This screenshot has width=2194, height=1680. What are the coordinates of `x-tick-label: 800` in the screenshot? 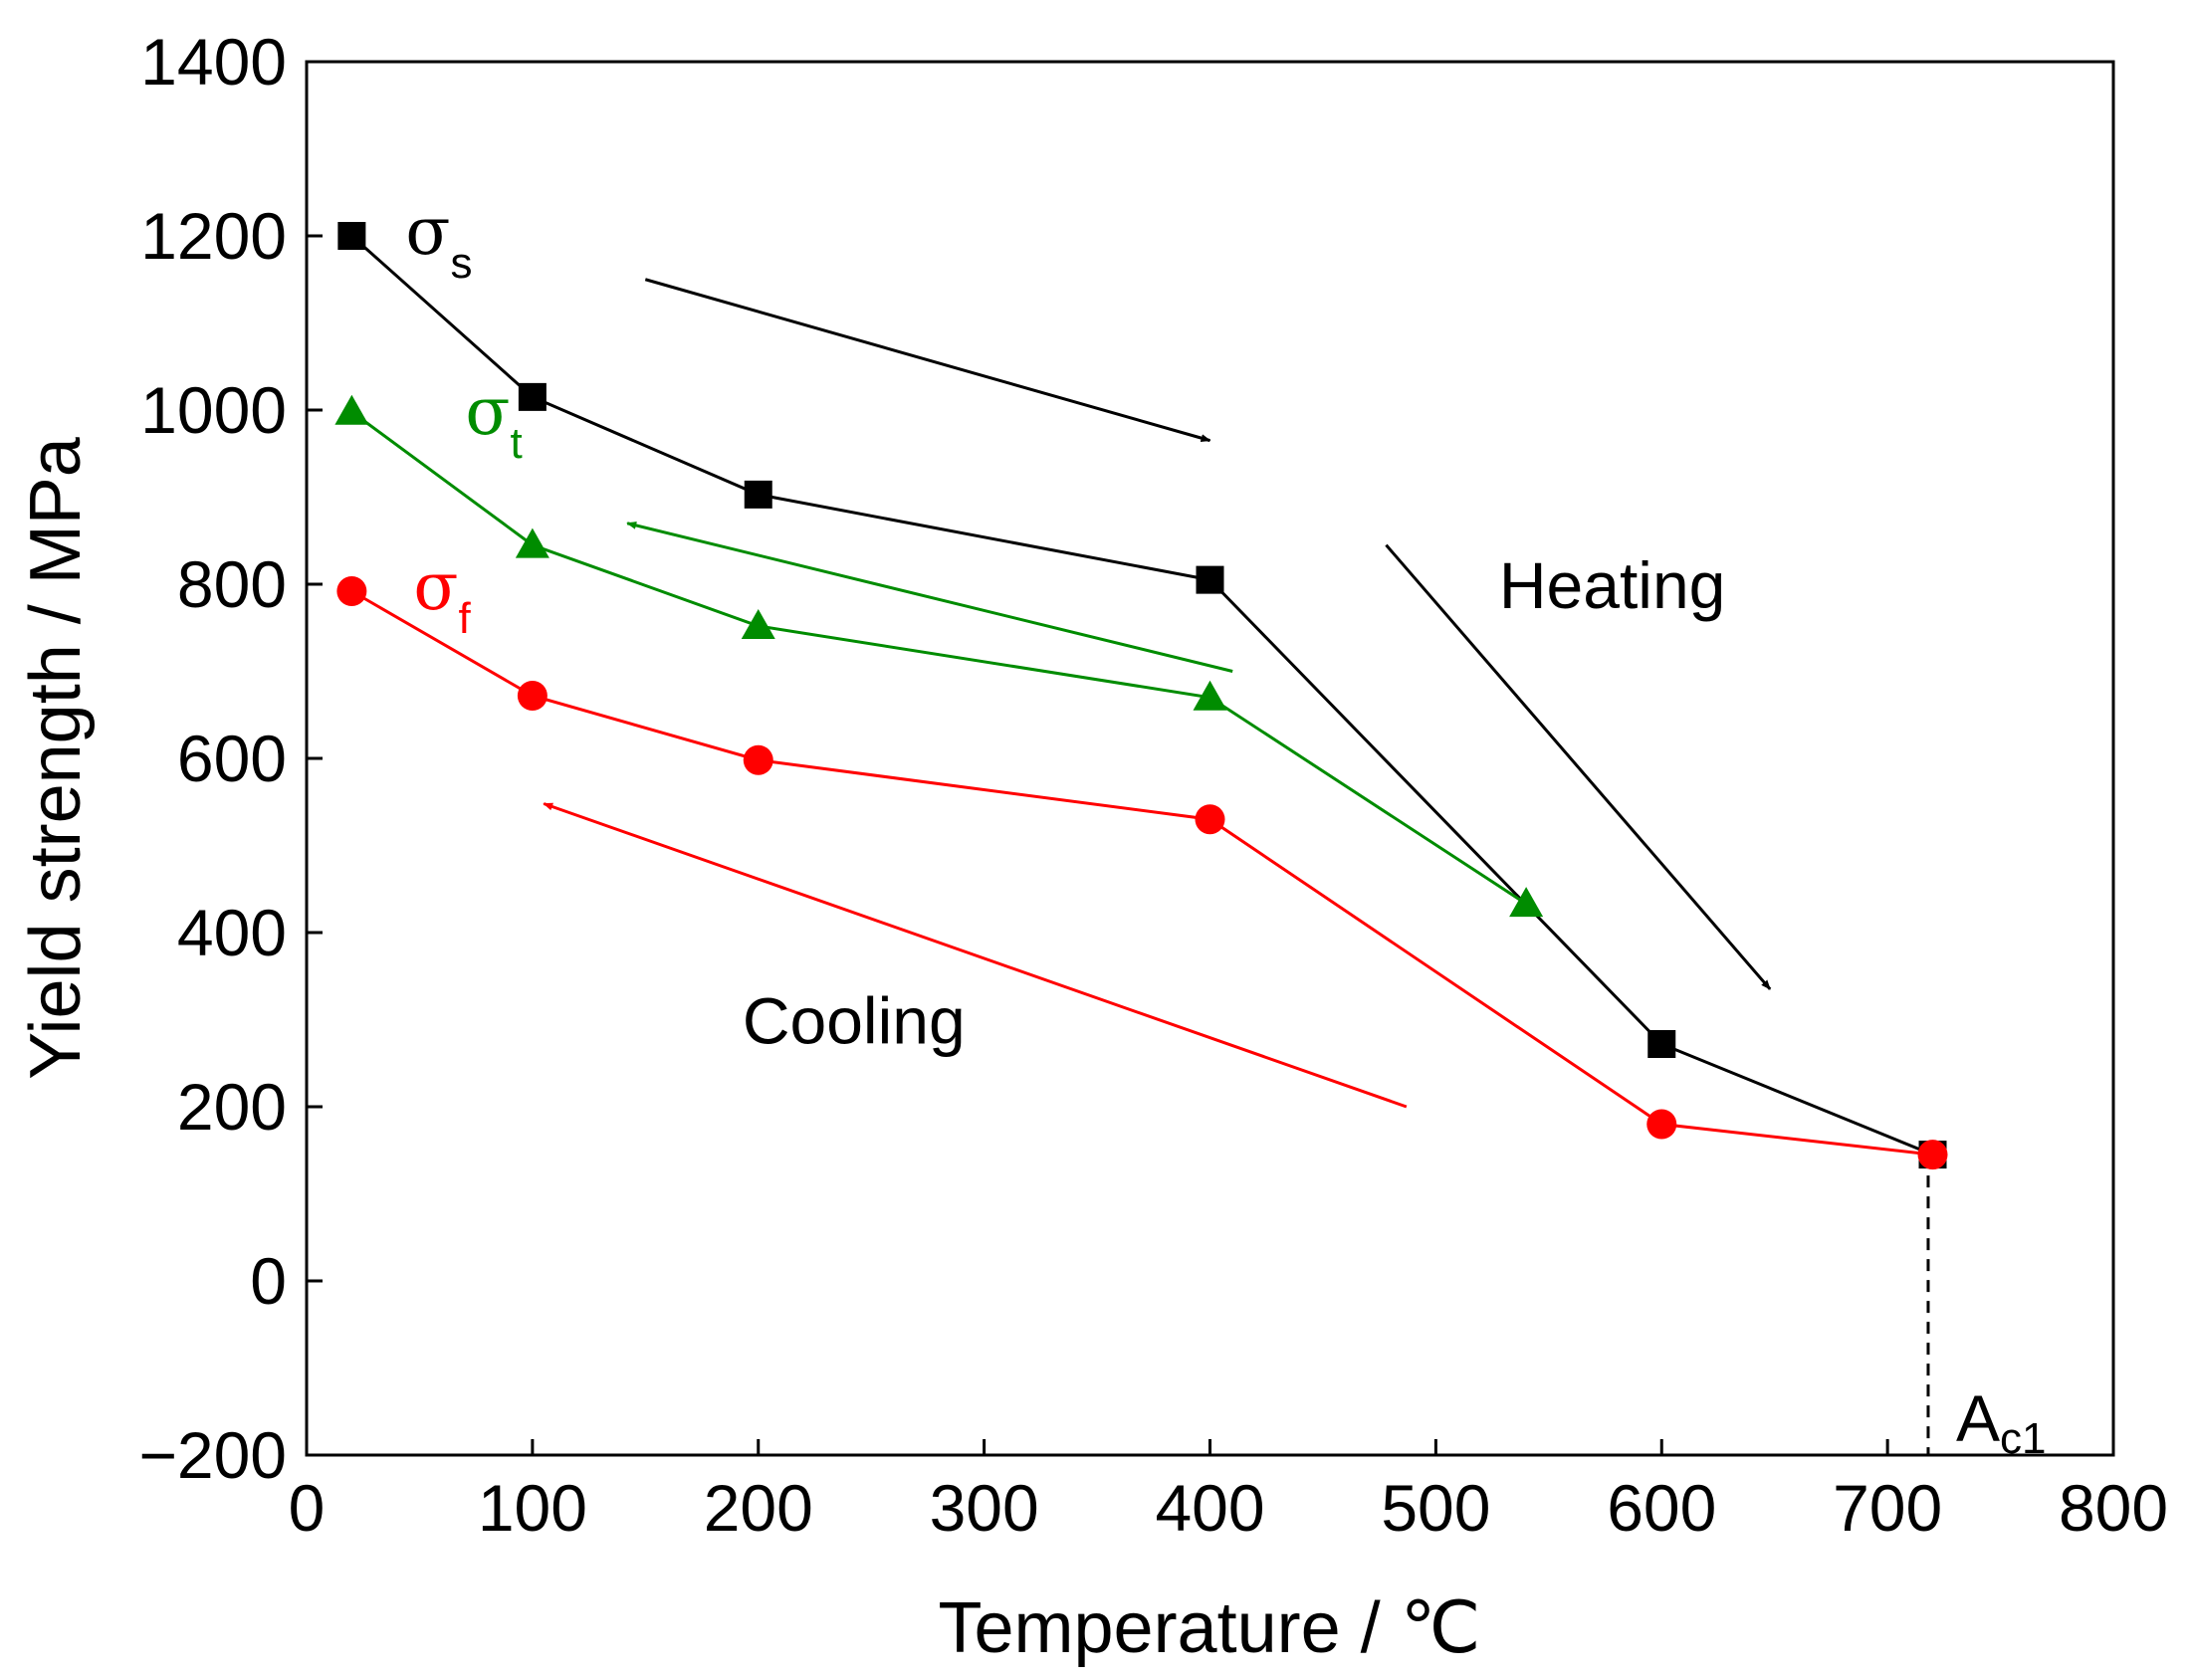 It's located at (2113, 1508).